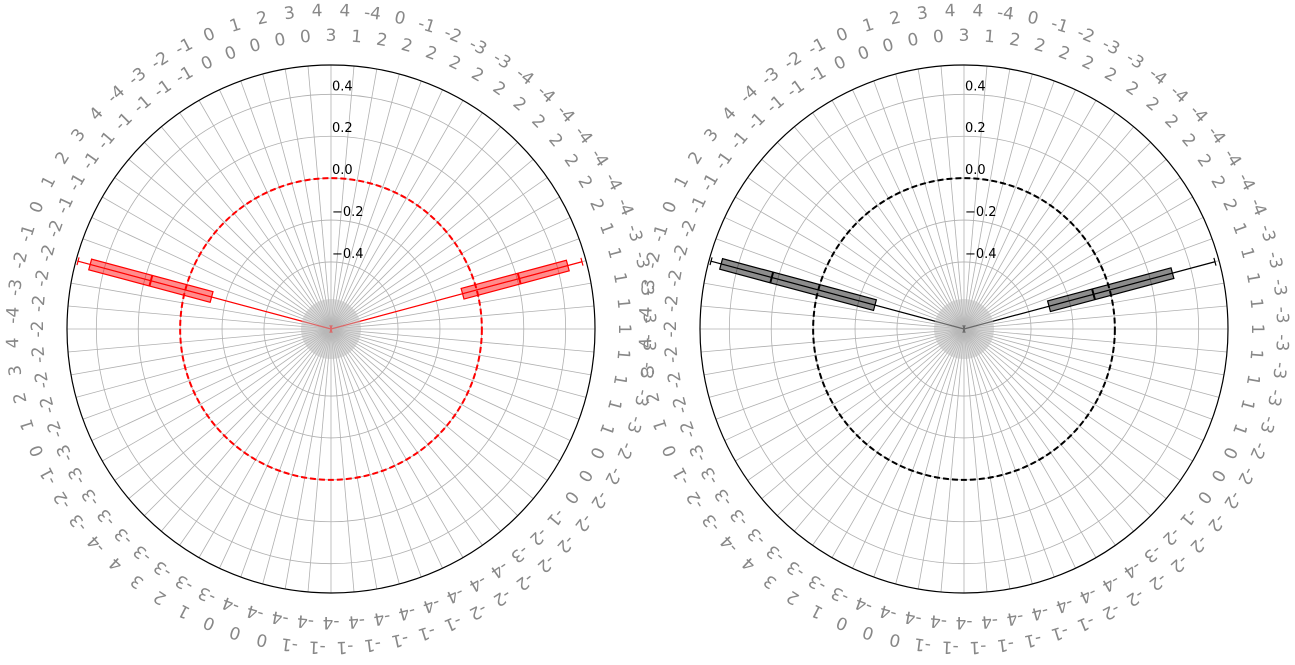  I want to click on center-hub, so click(964, 329).